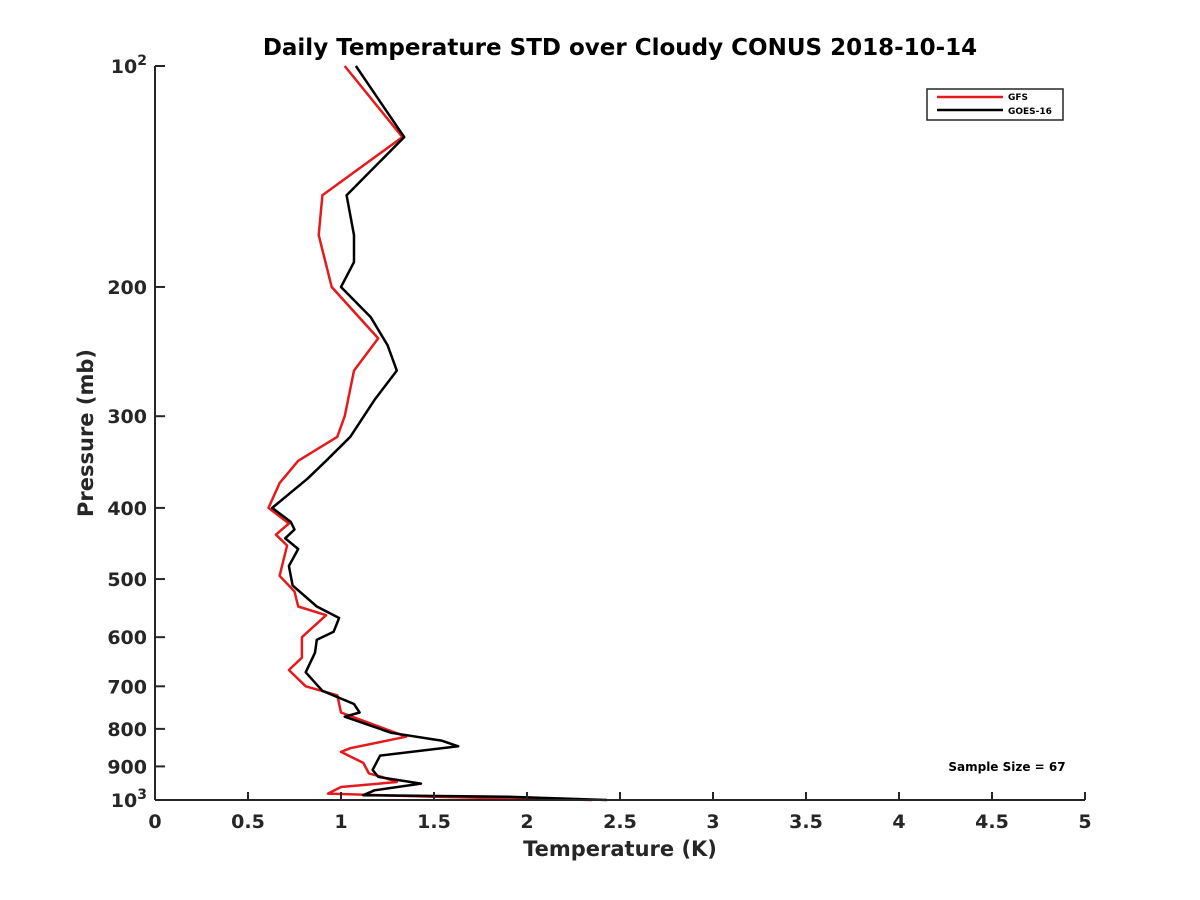 Image resolution: width=1200 pixels, height=900 pixels. Describe the element at coordinates (620, 822) in the screenshot. I see `x-tick-label: 2.5` at that location.